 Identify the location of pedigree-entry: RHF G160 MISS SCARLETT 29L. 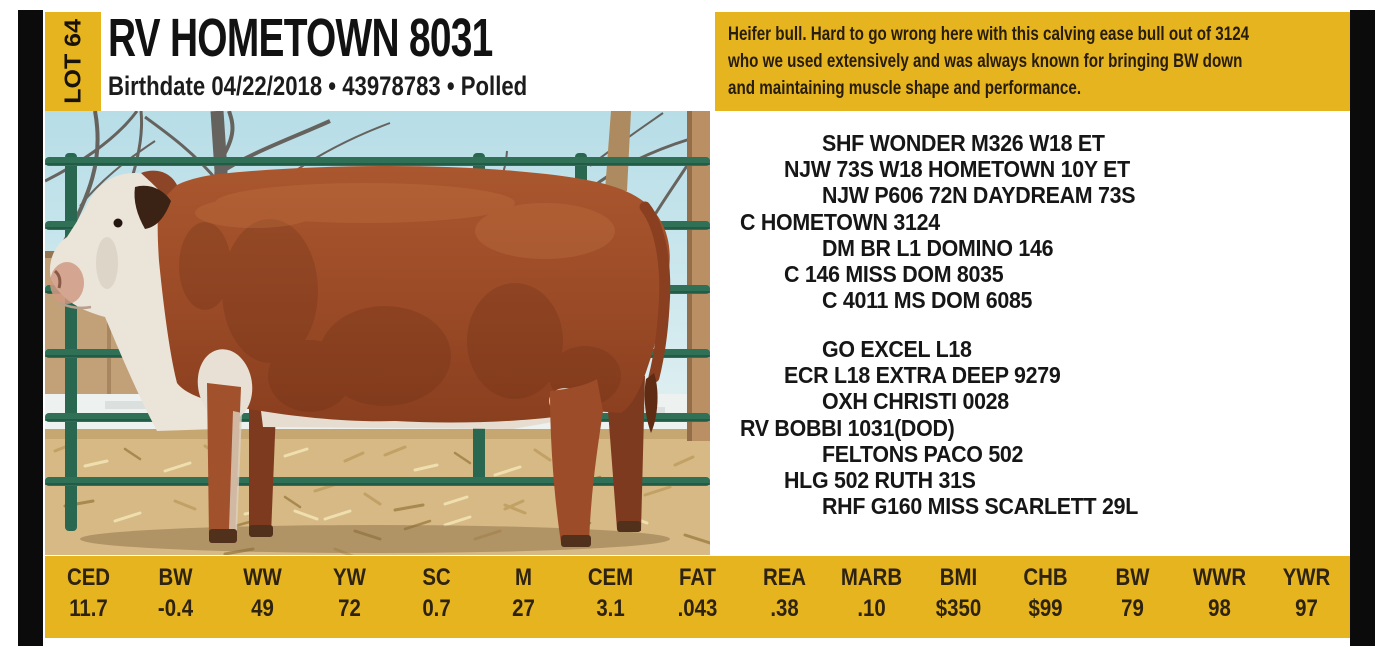
(980, 506).